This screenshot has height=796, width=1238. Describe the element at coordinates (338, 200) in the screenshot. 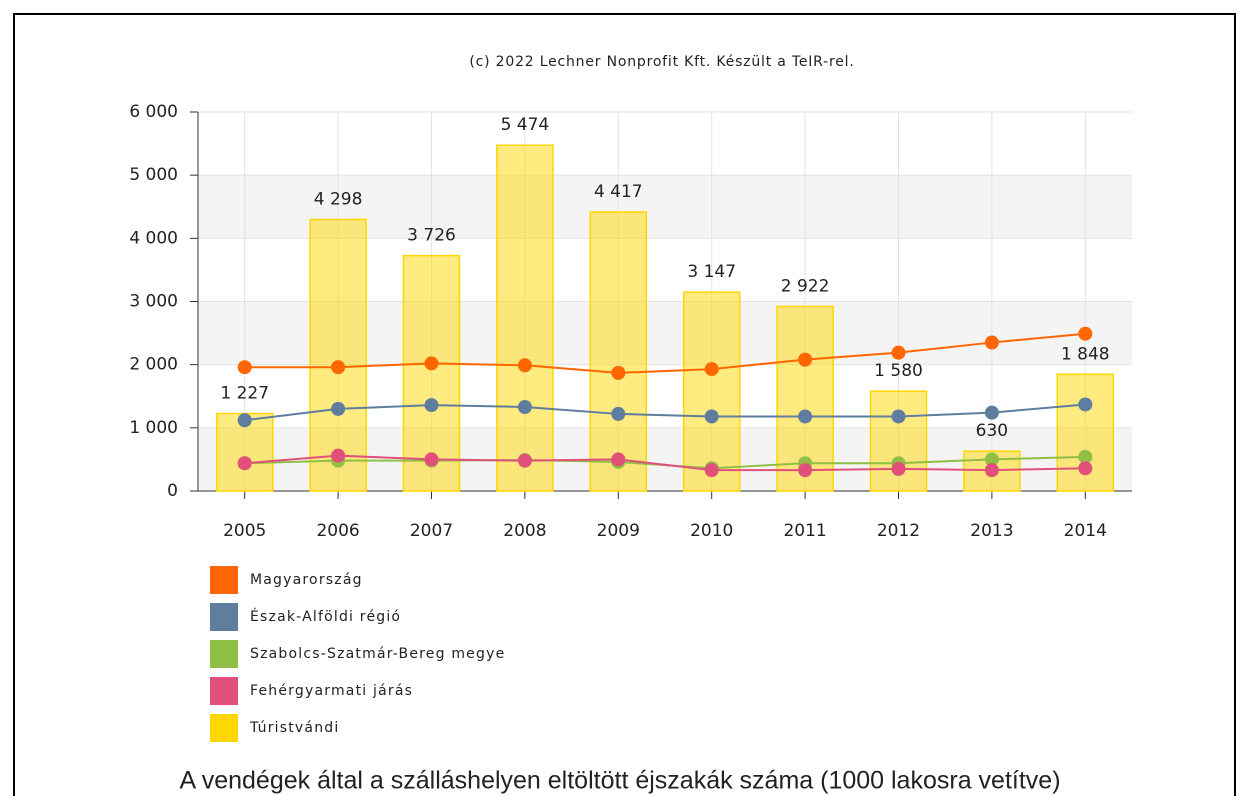

I see `data-label: 4 298` at that location.